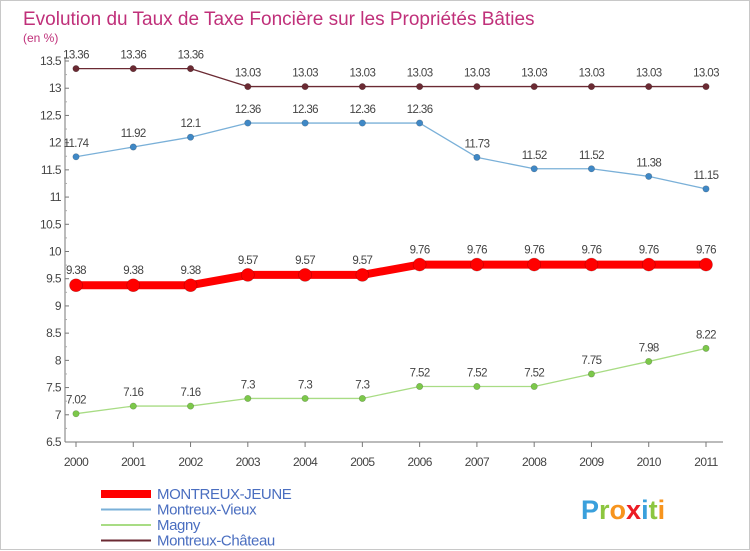 The height and width of the screenshot is (551, 750). I want to click on series-line-montreux-jeune, so click(391, 275).